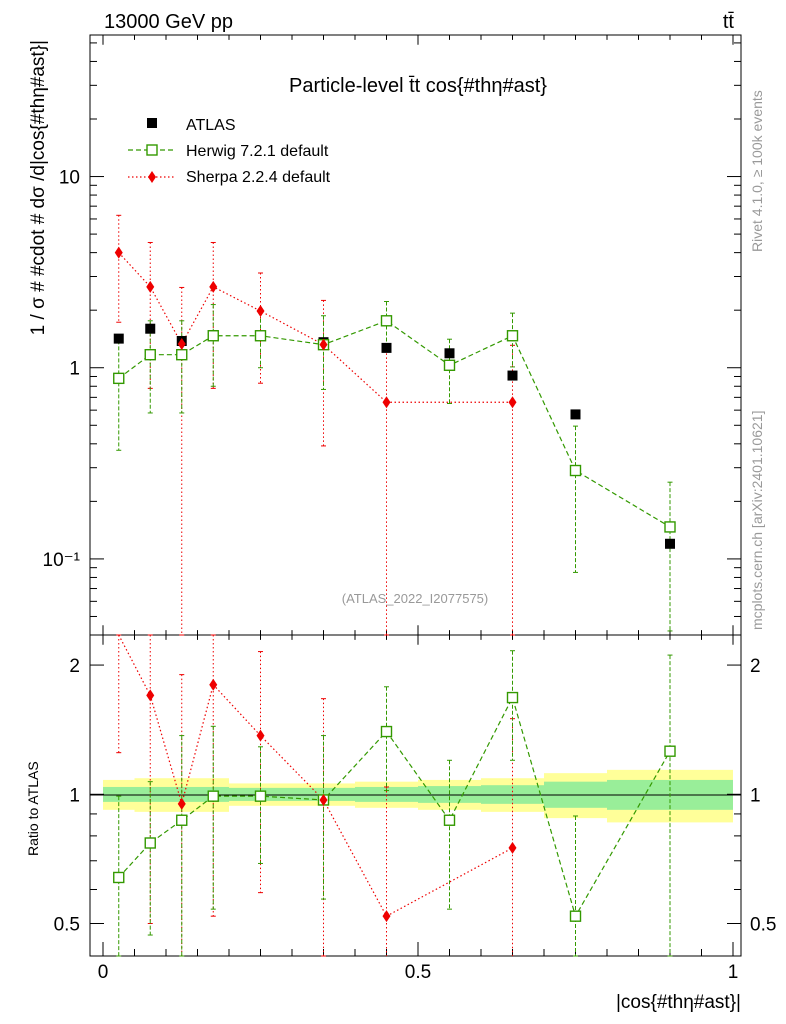 Image resolution: width=786 pixels, height=1024 pixels. I want to click on sherpa-line, so click(252, 327).